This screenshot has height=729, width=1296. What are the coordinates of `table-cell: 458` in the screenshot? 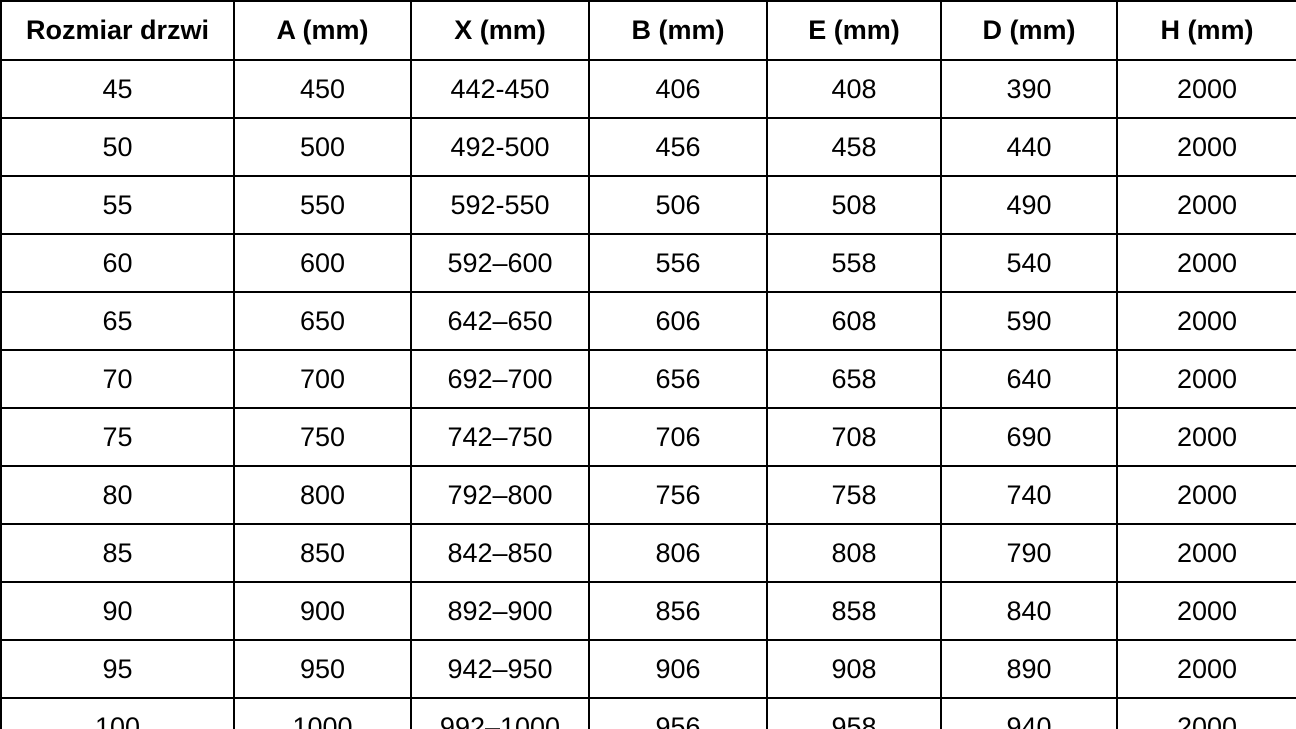 It's located at (854, 147).